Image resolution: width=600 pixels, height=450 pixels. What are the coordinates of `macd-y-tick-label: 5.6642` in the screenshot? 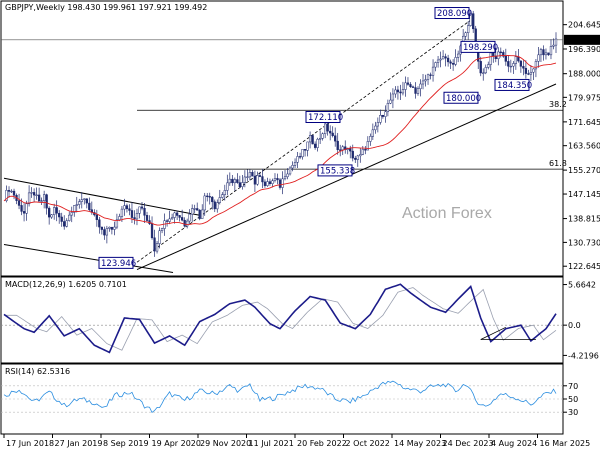 It's located at (582, 285).